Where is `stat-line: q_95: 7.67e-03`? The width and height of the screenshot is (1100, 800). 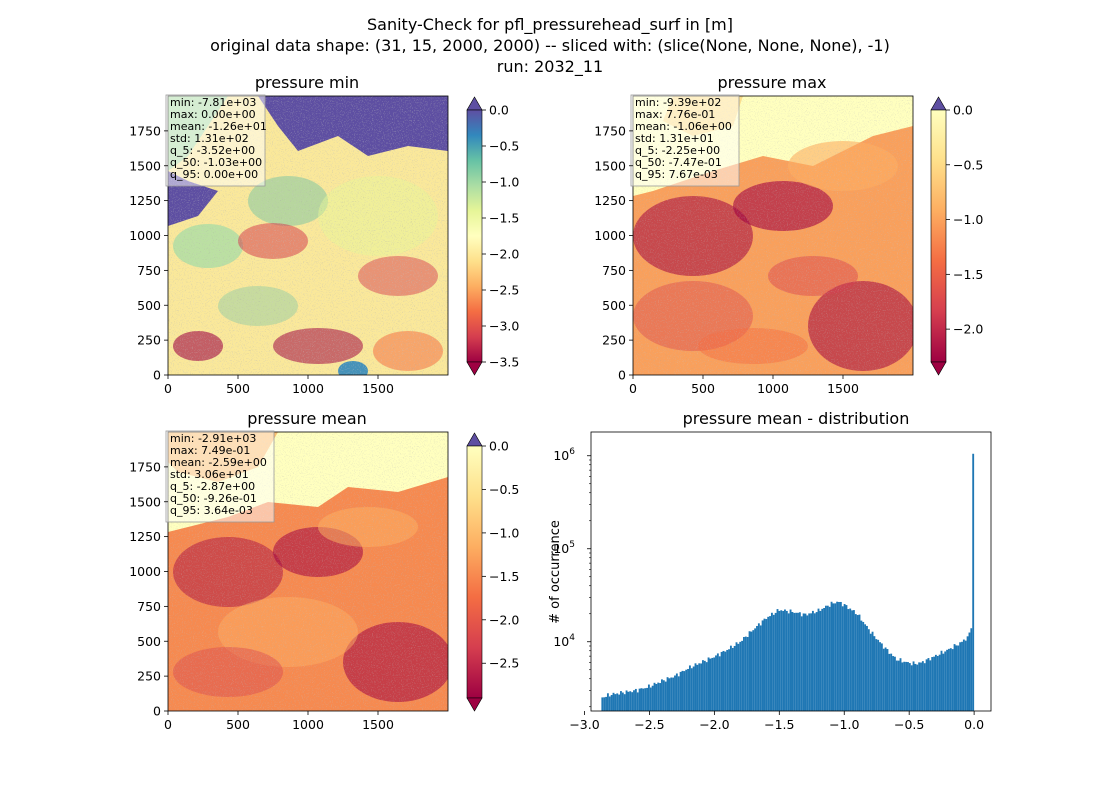 stat-line: q_95: 7.67e-03 is located at coordinates (676, 174).